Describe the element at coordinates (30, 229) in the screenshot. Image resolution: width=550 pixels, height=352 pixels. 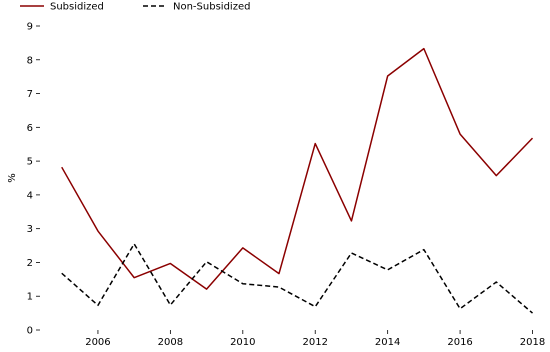
I see `y-tick-label: 3` at that location.